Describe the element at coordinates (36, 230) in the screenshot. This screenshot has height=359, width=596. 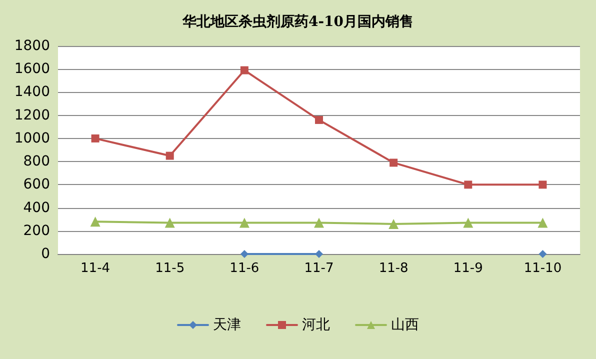
I see `y-tick-label: 200` at that location.